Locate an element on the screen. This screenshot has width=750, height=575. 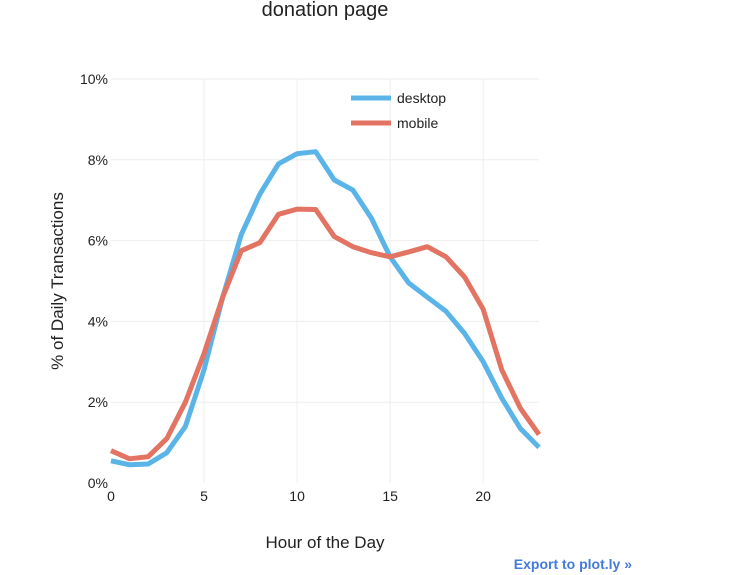
y-tick-label: 6% is located at coordinates (98, 241).